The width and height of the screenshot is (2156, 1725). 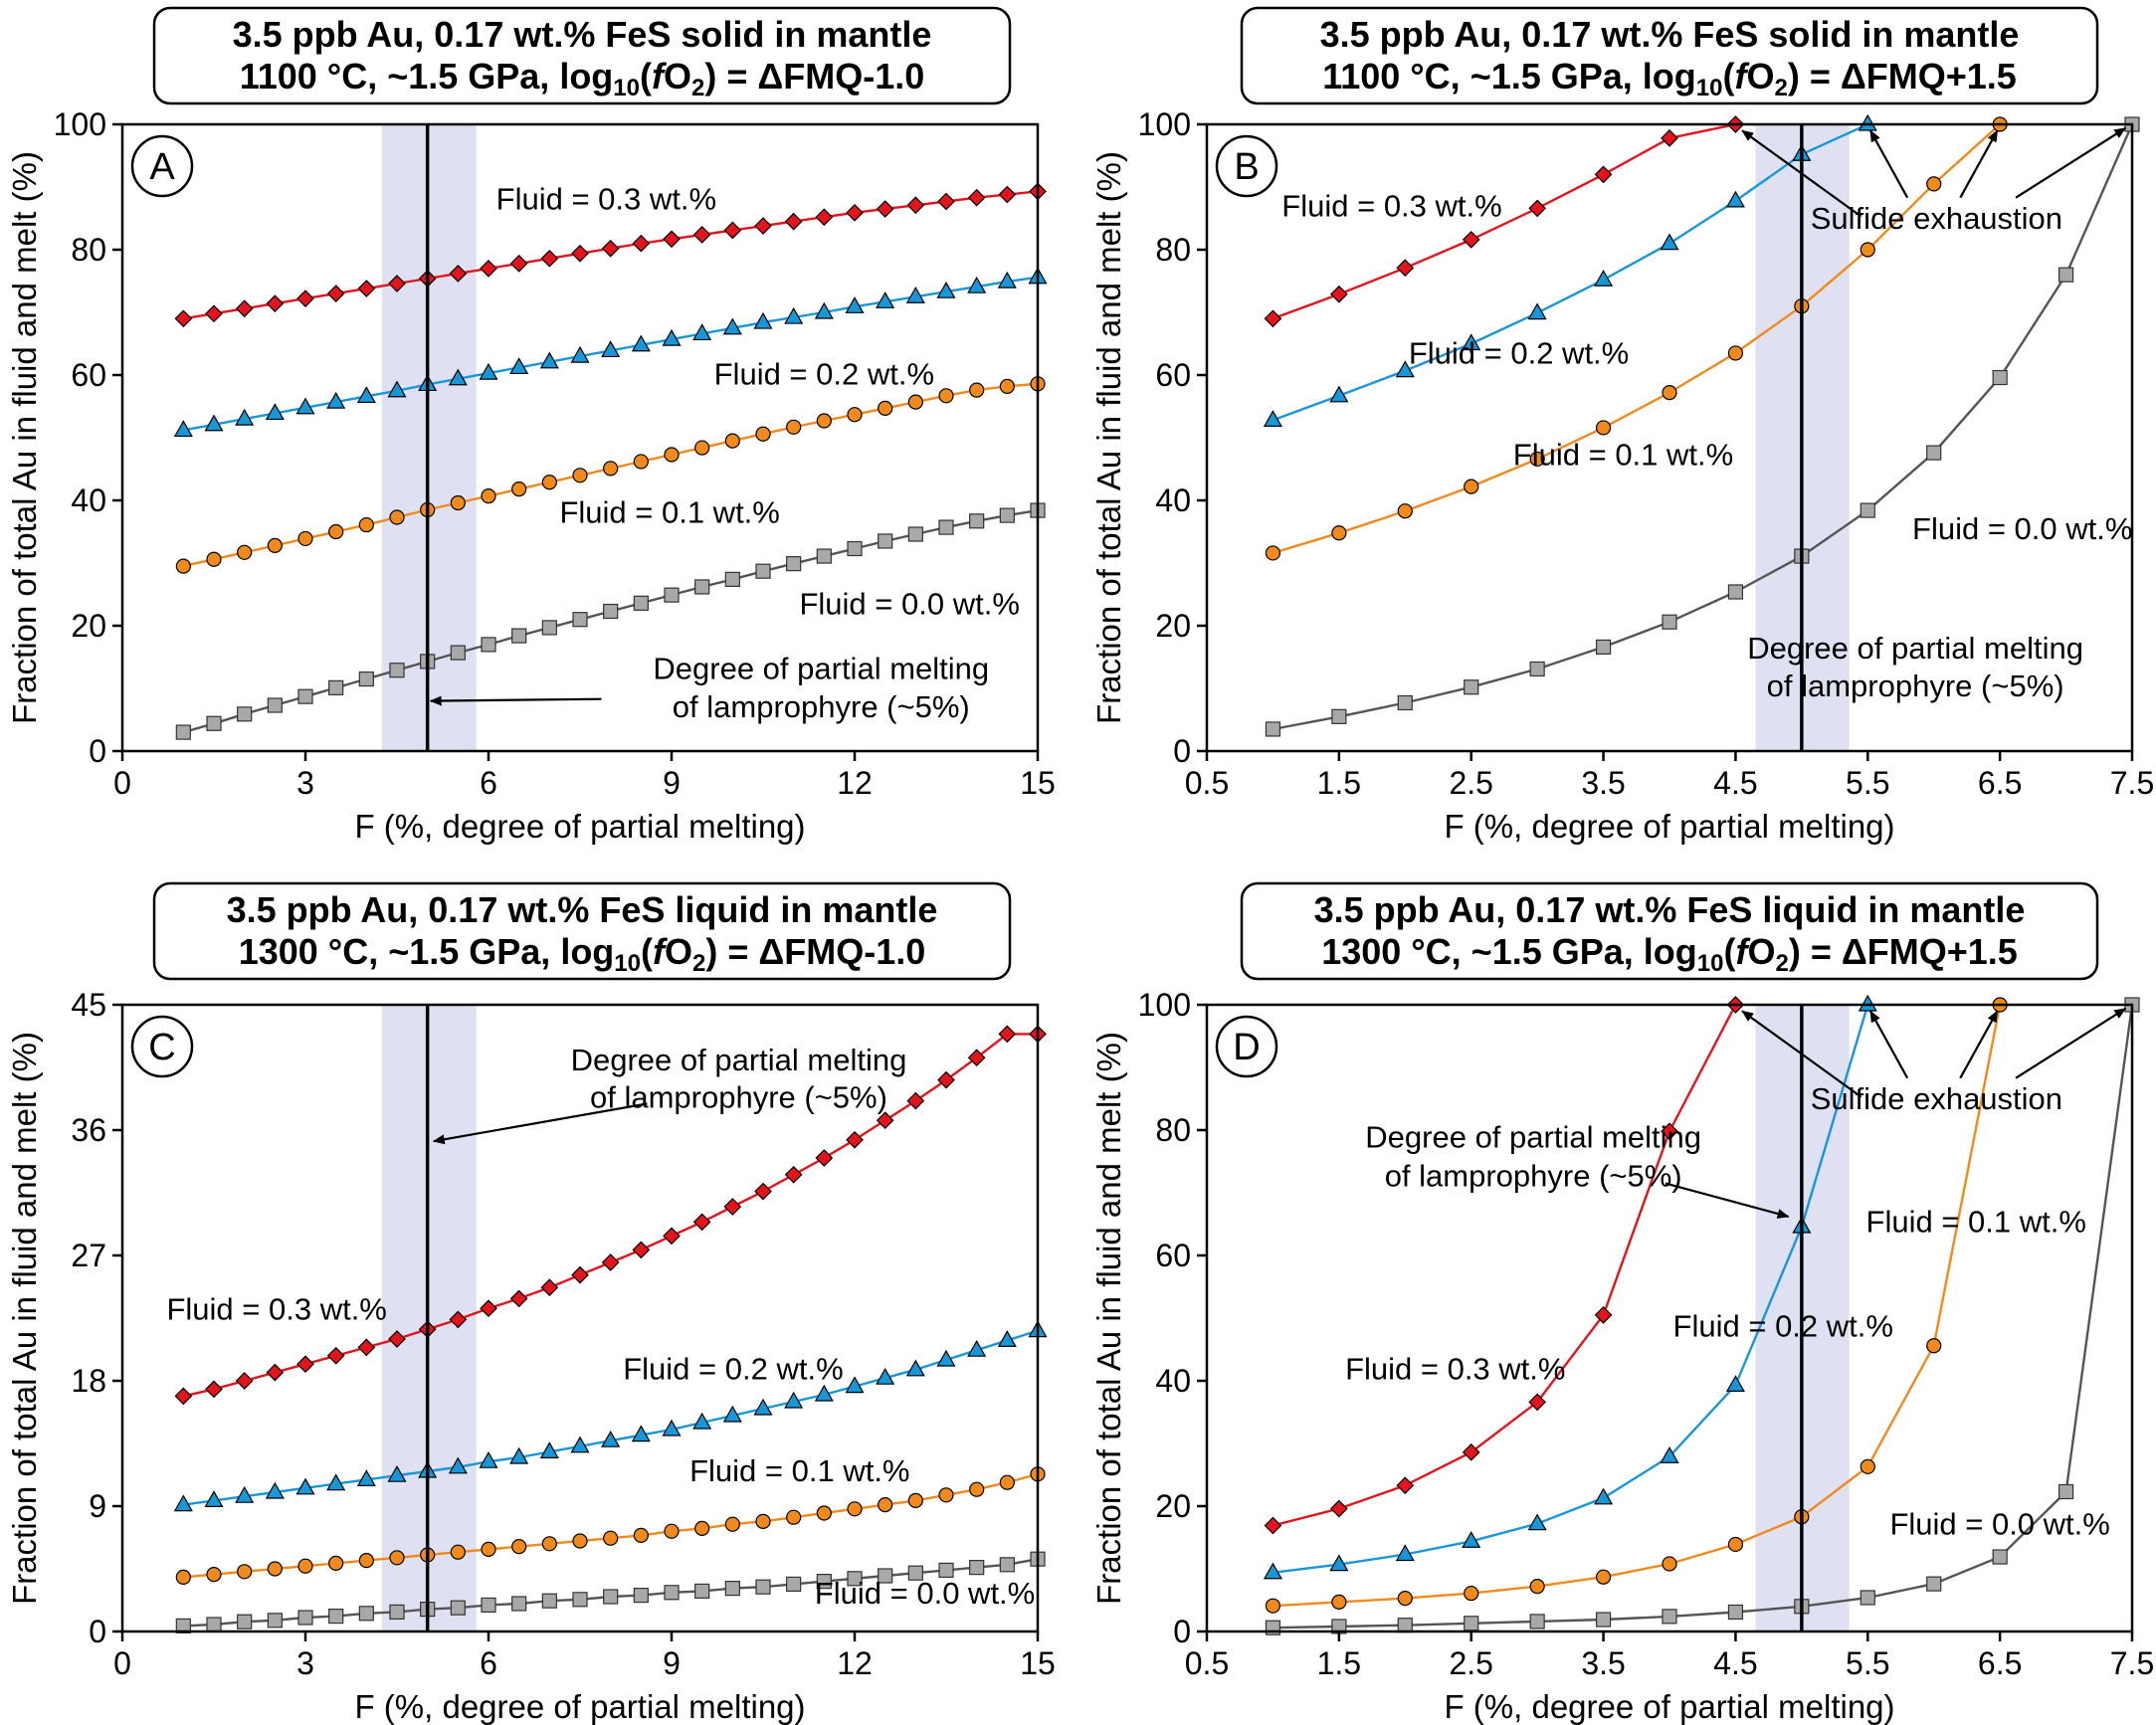 I want to click on x-tick-label: 9, so click(x=672, y=1663).